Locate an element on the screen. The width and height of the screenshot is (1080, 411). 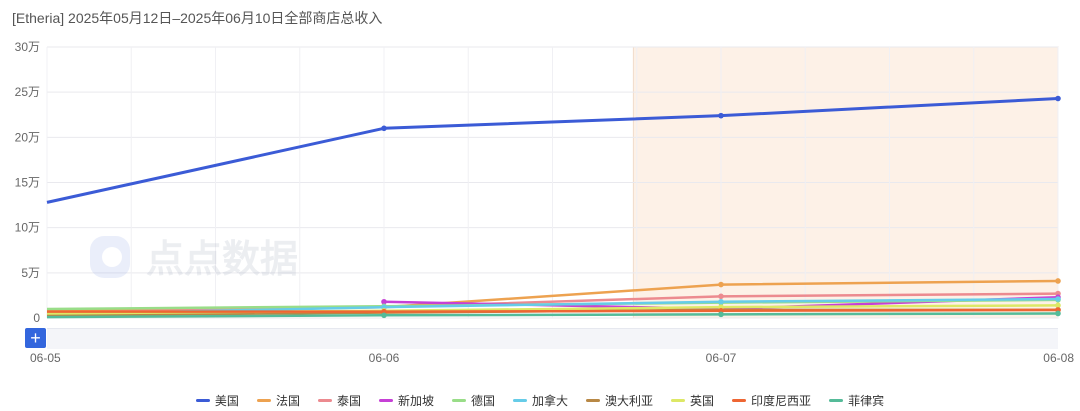
legend-item: 新加坡 is located at coordinates (406, 400).